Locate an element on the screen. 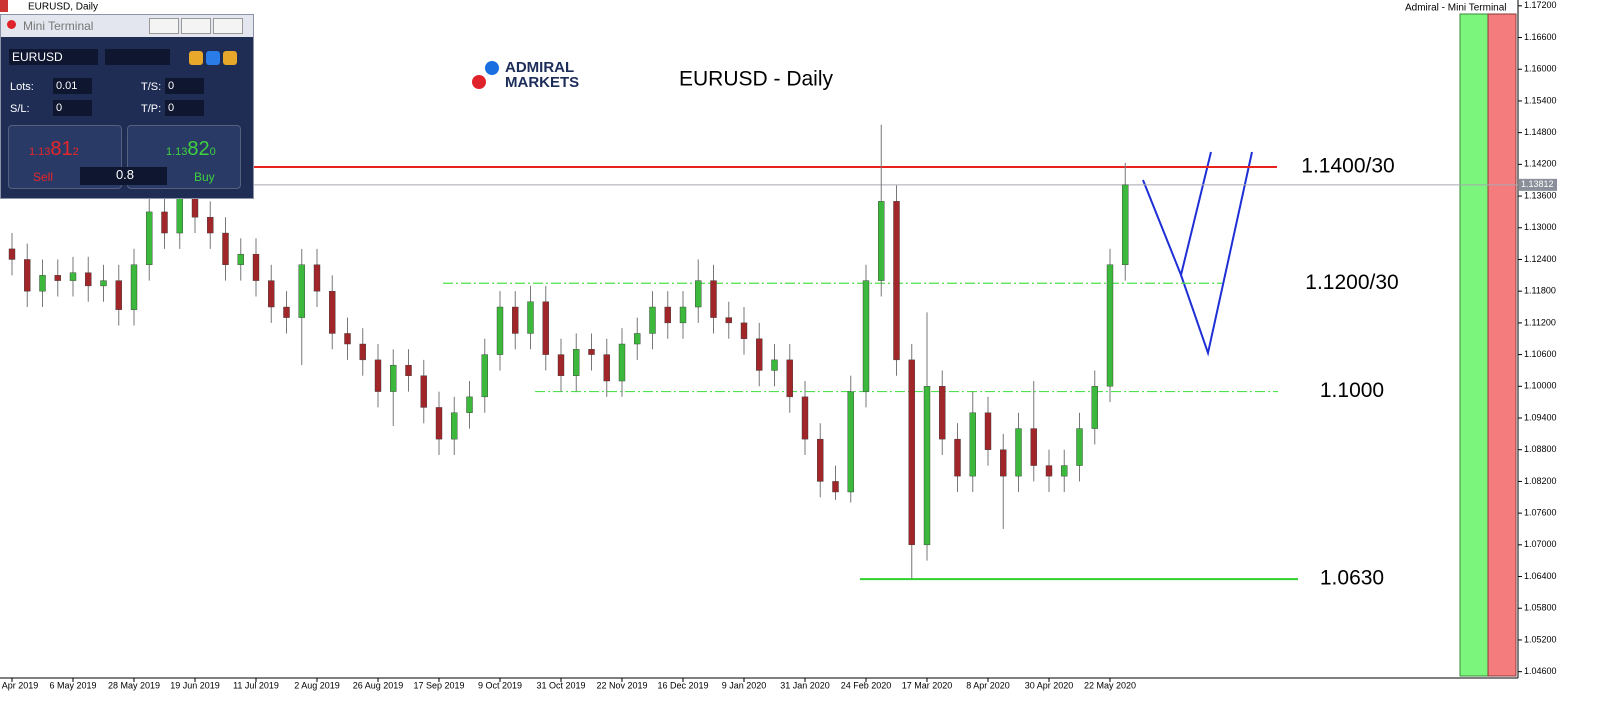  symbol-field is located at coordinates (137, 57).